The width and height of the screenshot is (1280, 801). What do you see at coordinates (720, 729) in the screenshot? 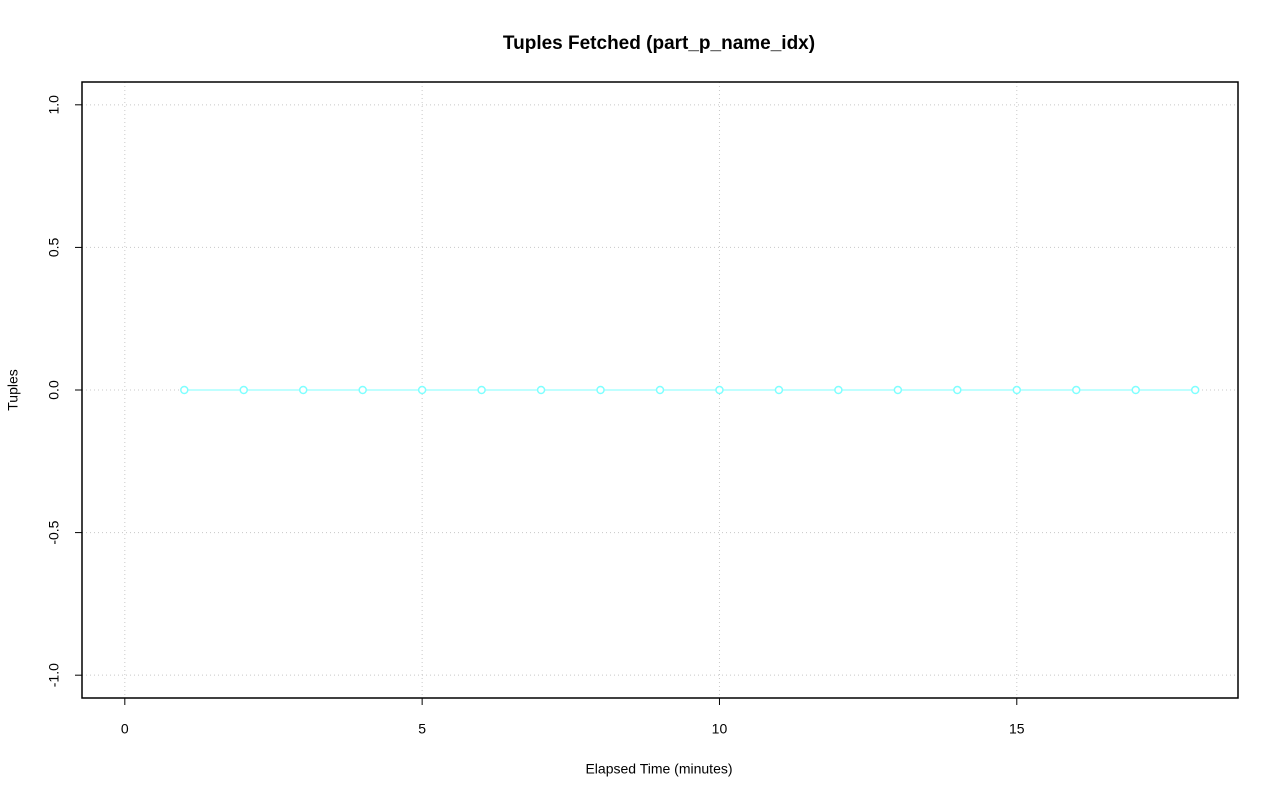
I see `x-tick-label: 10` at bounding box center [720, 729].